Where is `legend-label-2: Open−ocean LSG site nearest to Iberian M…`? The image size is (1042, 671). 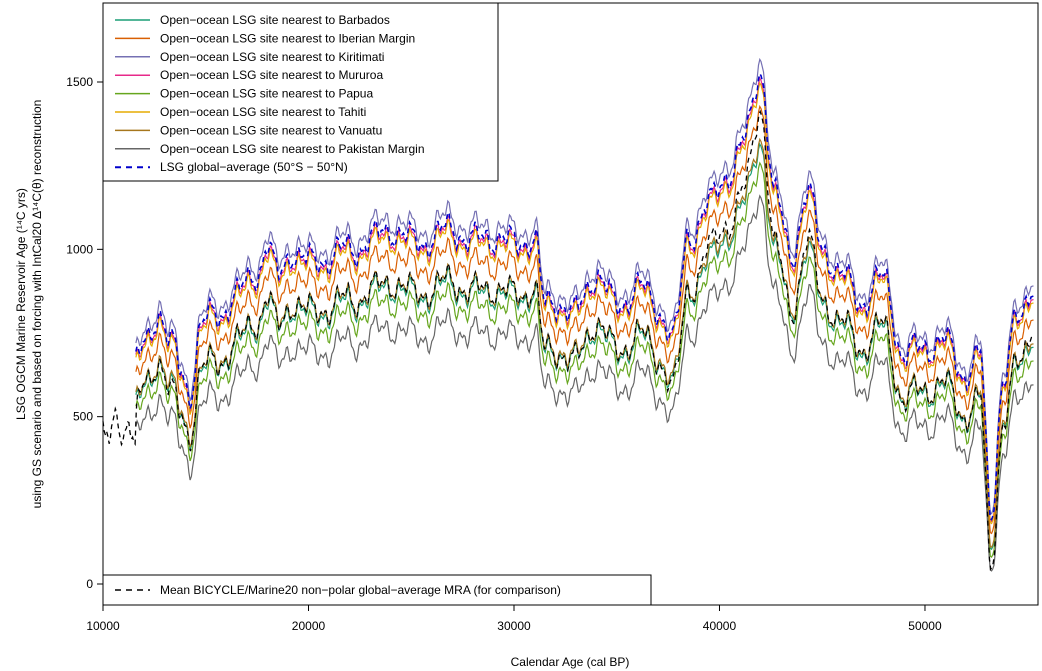
legend-label-2: Open−ocean LSG site nearest to Iberian M… is located at coordinates (287, 38).